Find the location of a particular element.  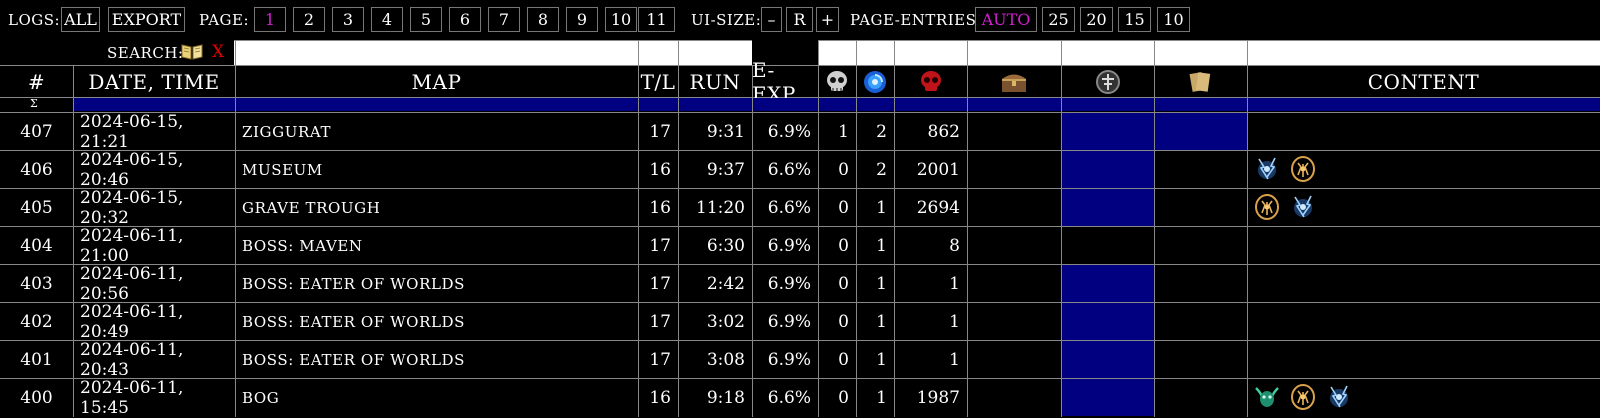

row-kills: 2001 is located at coordinates (938, 169).